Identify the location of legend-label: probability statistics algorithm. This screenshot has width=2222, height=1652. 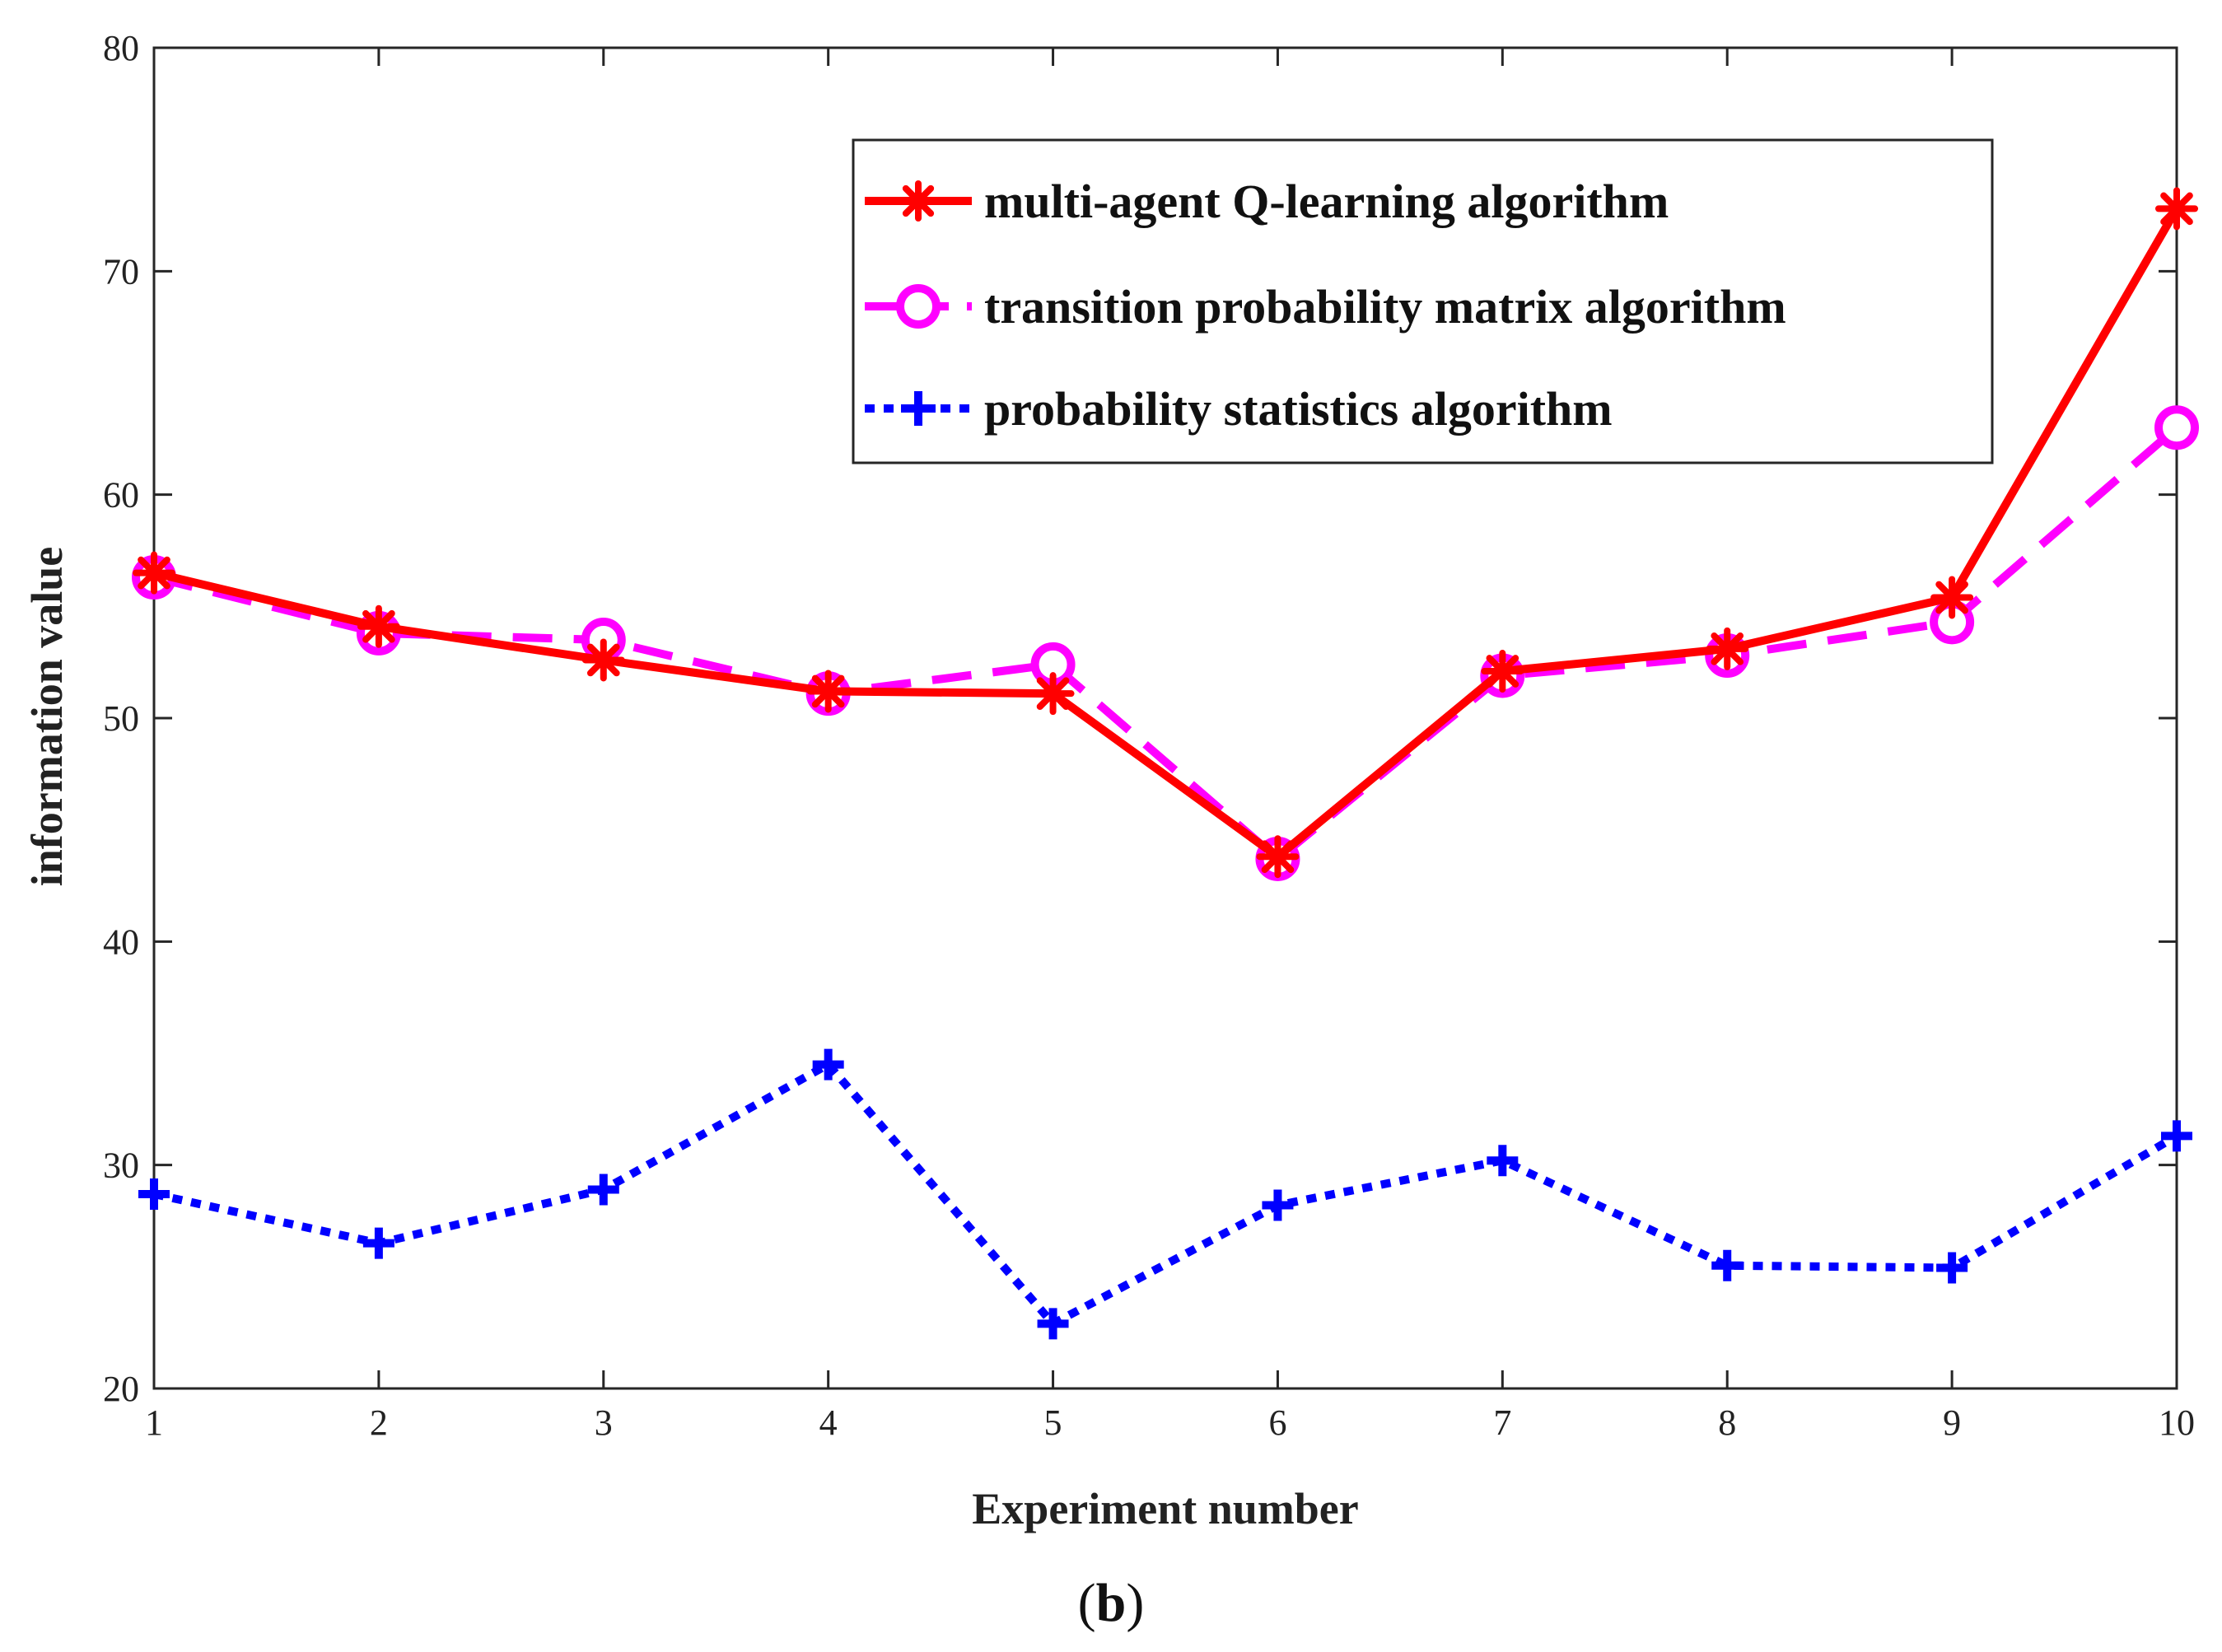
(1298, 409).